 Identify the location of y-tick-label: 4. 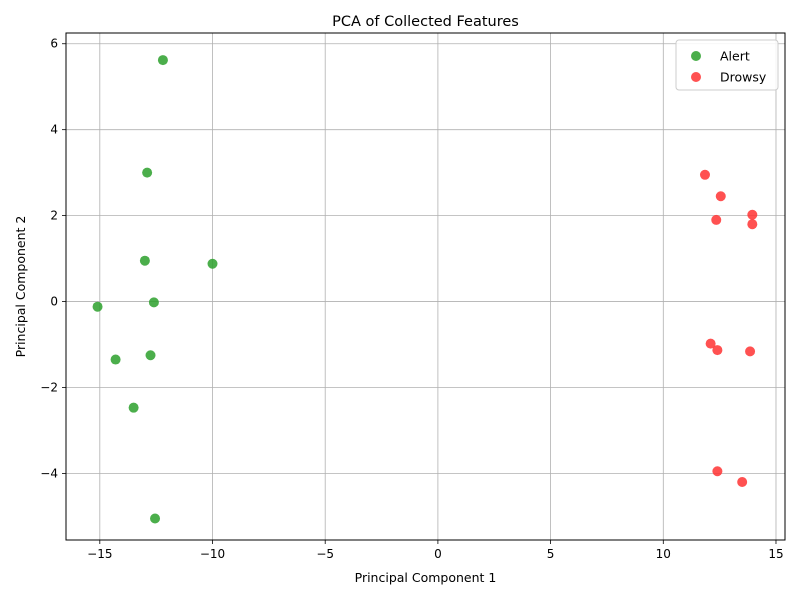
(54, 130).